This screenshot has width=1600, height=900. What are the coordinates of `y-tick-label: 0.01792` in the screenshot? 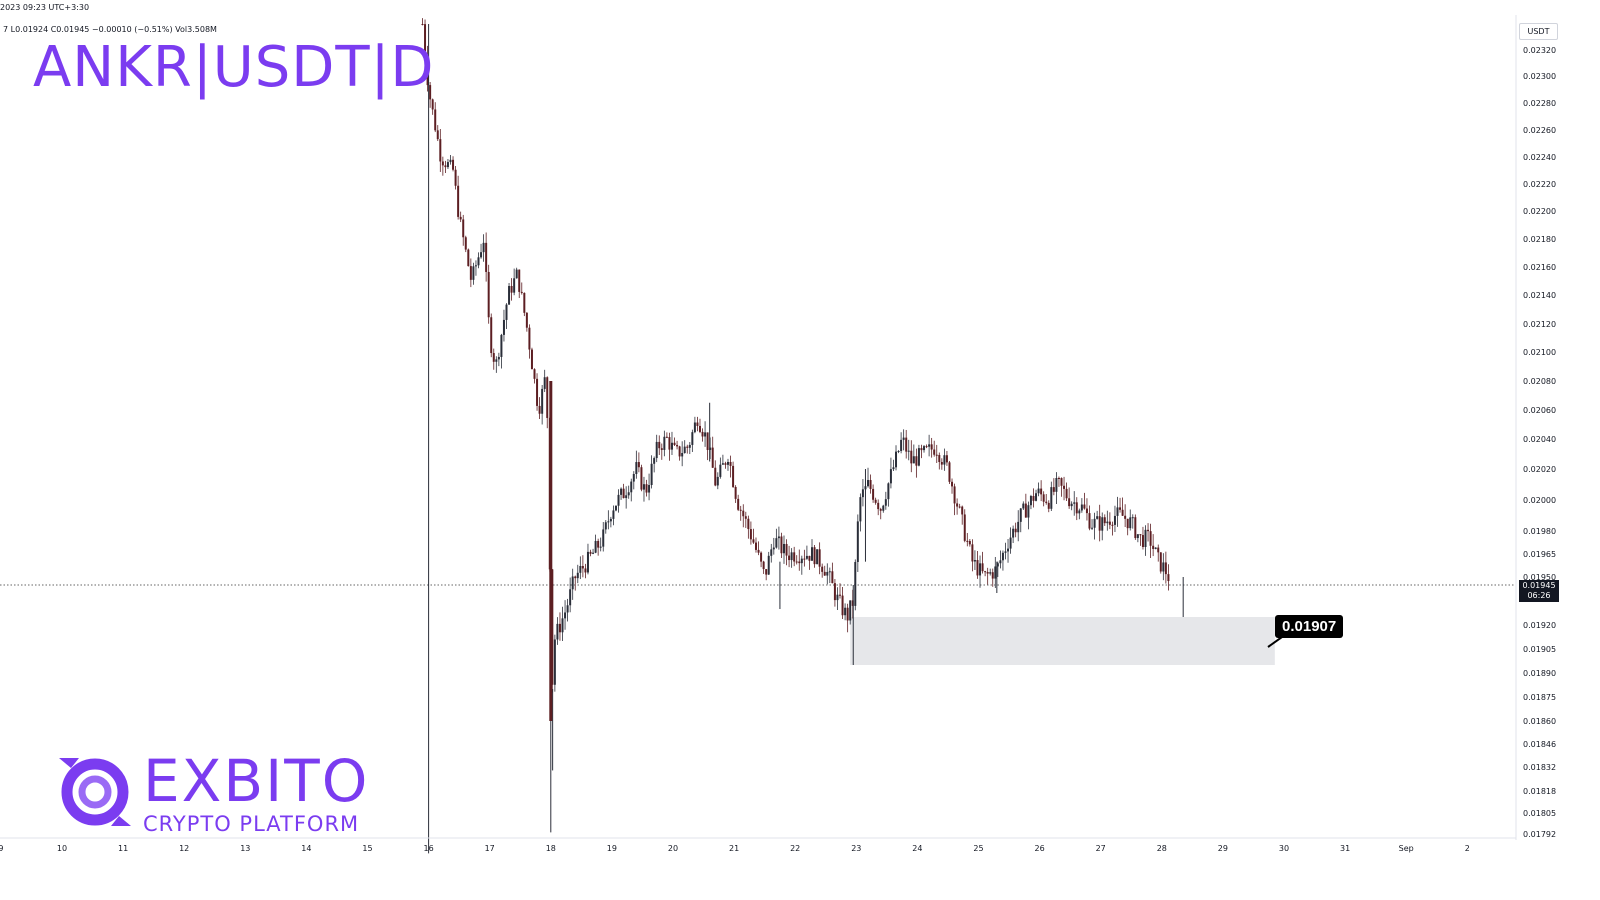 It's located at (1539, 834).